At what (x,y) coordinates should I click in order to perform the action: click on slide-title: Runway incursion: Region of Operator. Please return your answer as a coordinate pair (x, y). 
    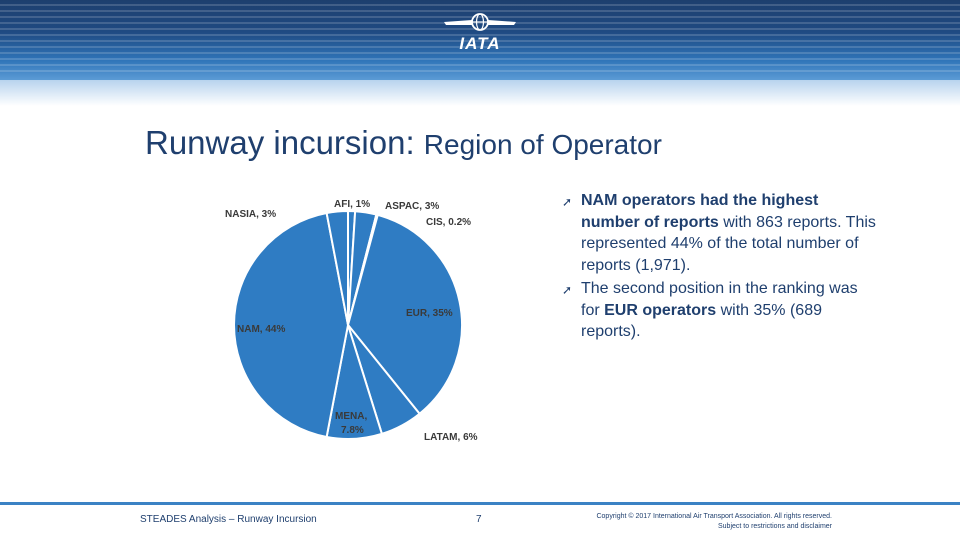
    Looking at the image, I should click on (403, 143).